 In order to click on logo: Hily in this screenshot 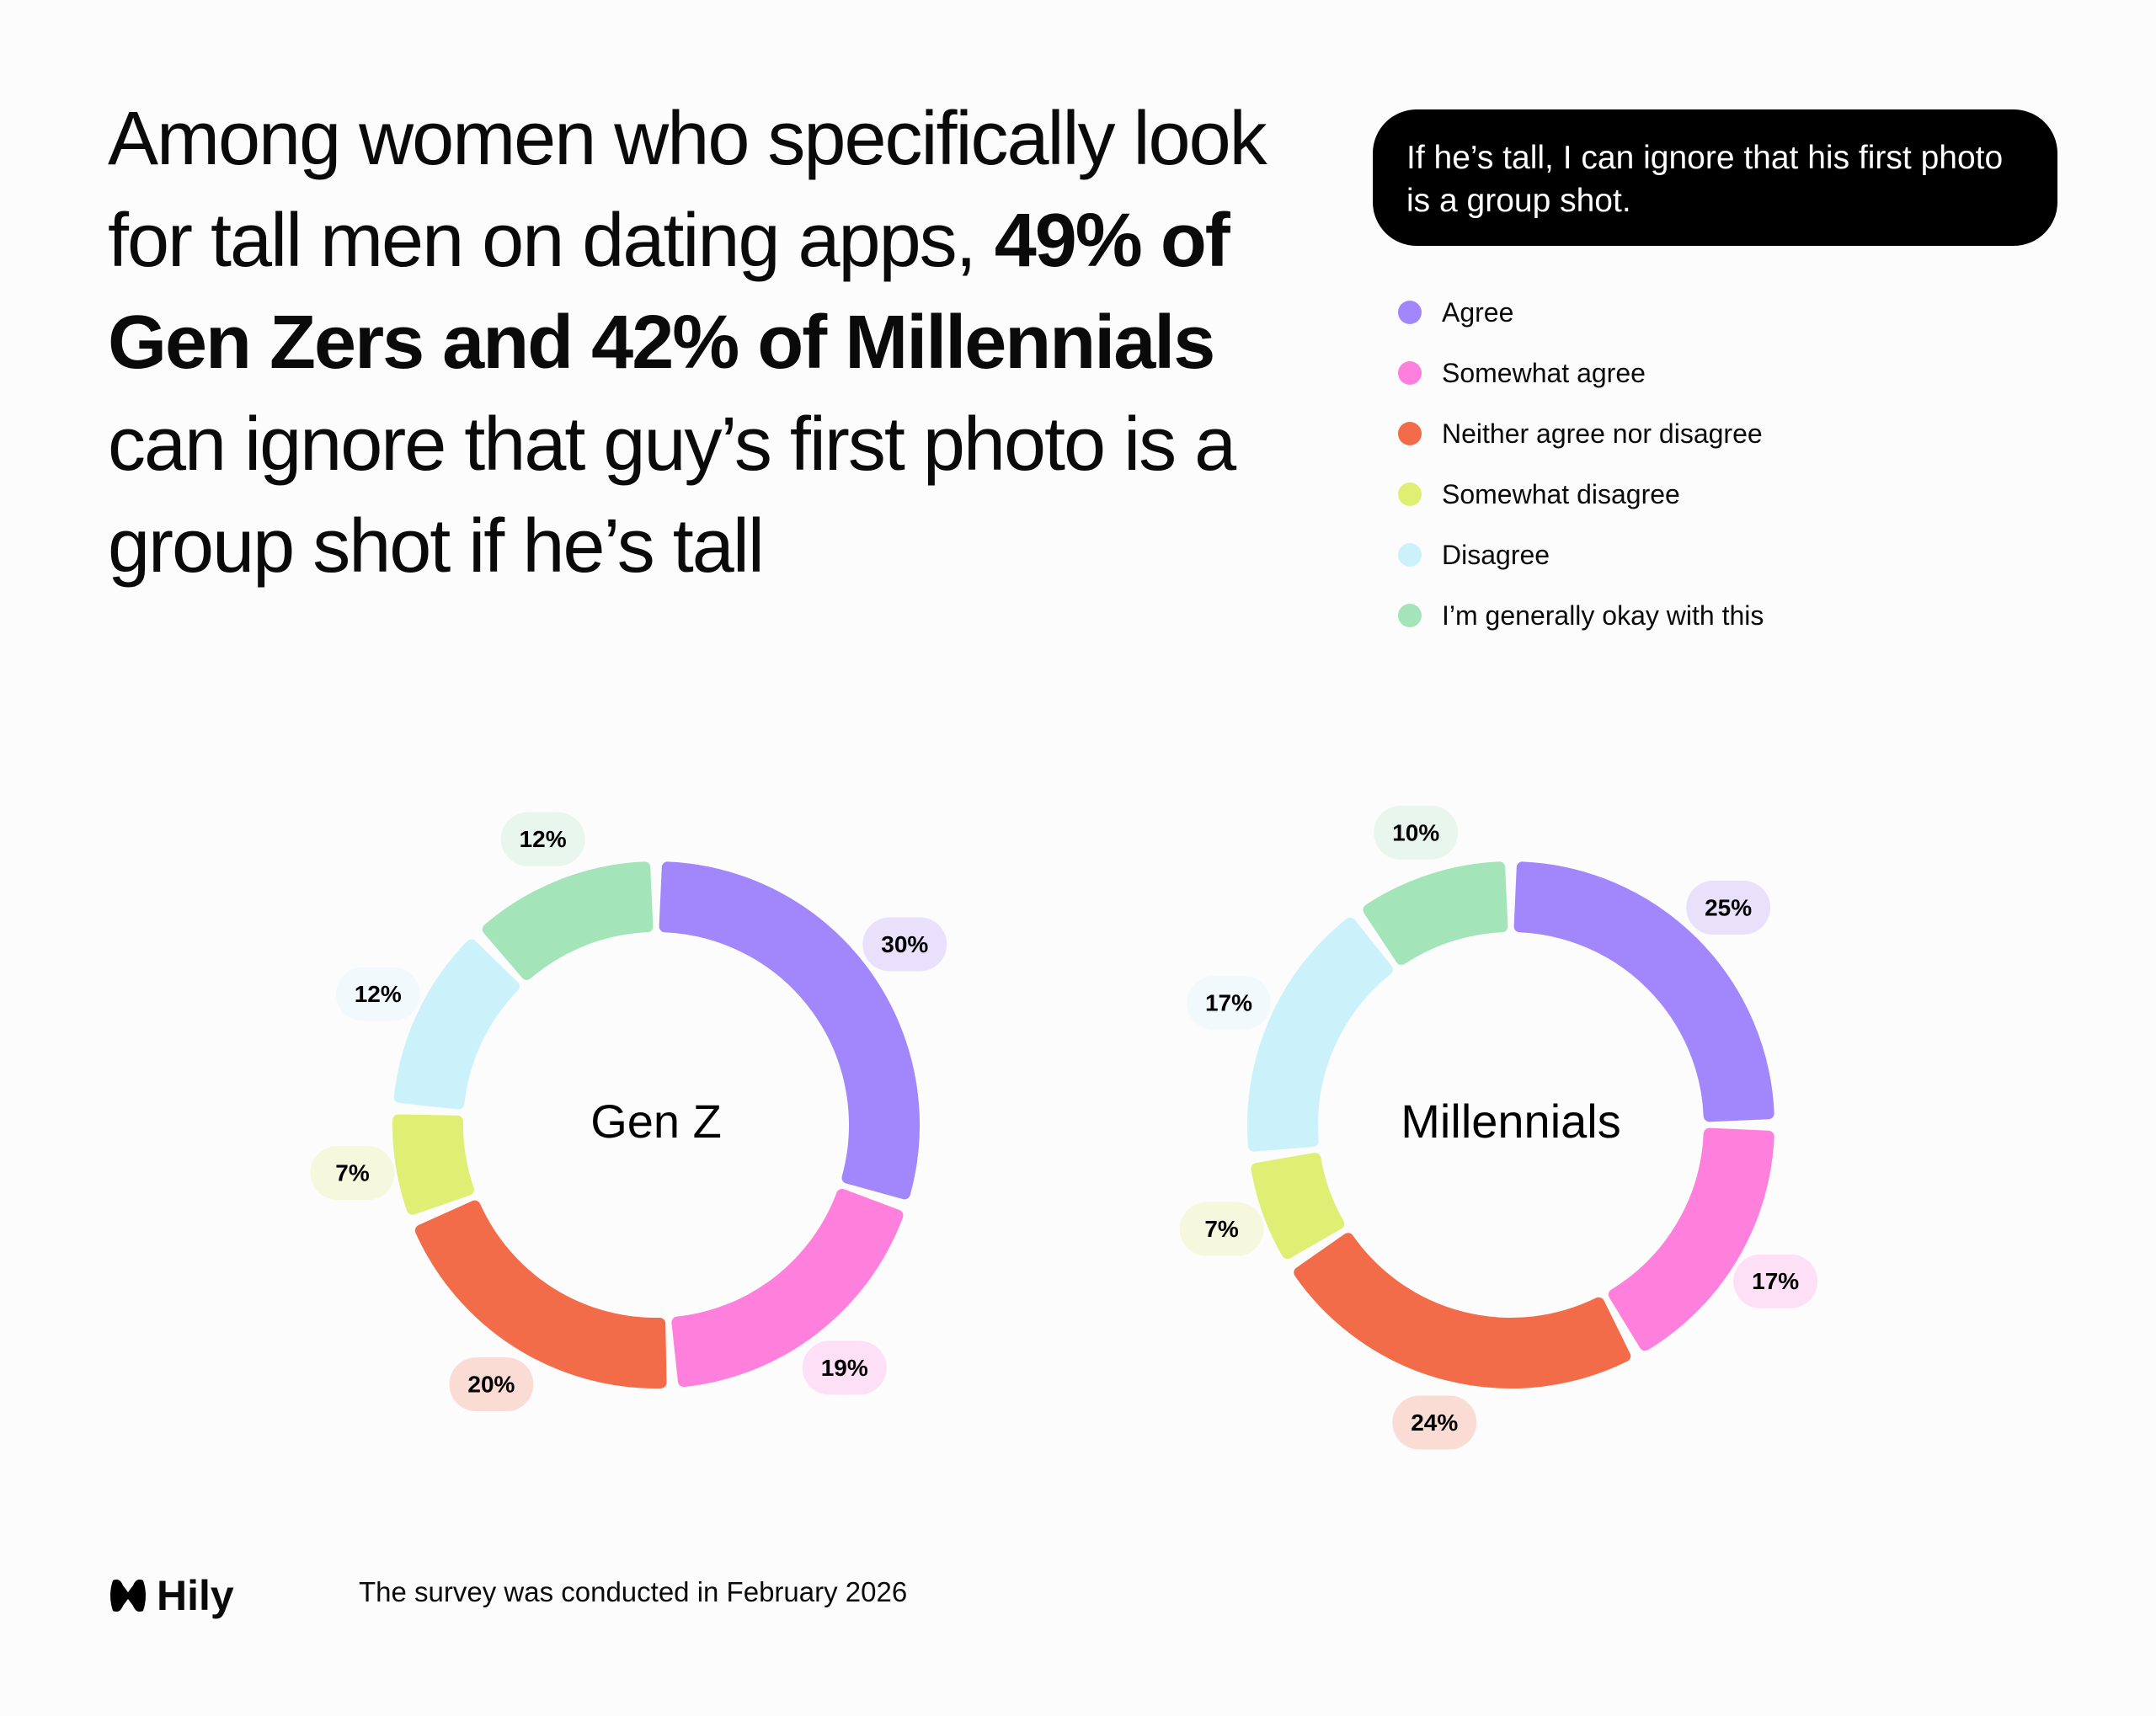, I will do `click(171, 1595)`.